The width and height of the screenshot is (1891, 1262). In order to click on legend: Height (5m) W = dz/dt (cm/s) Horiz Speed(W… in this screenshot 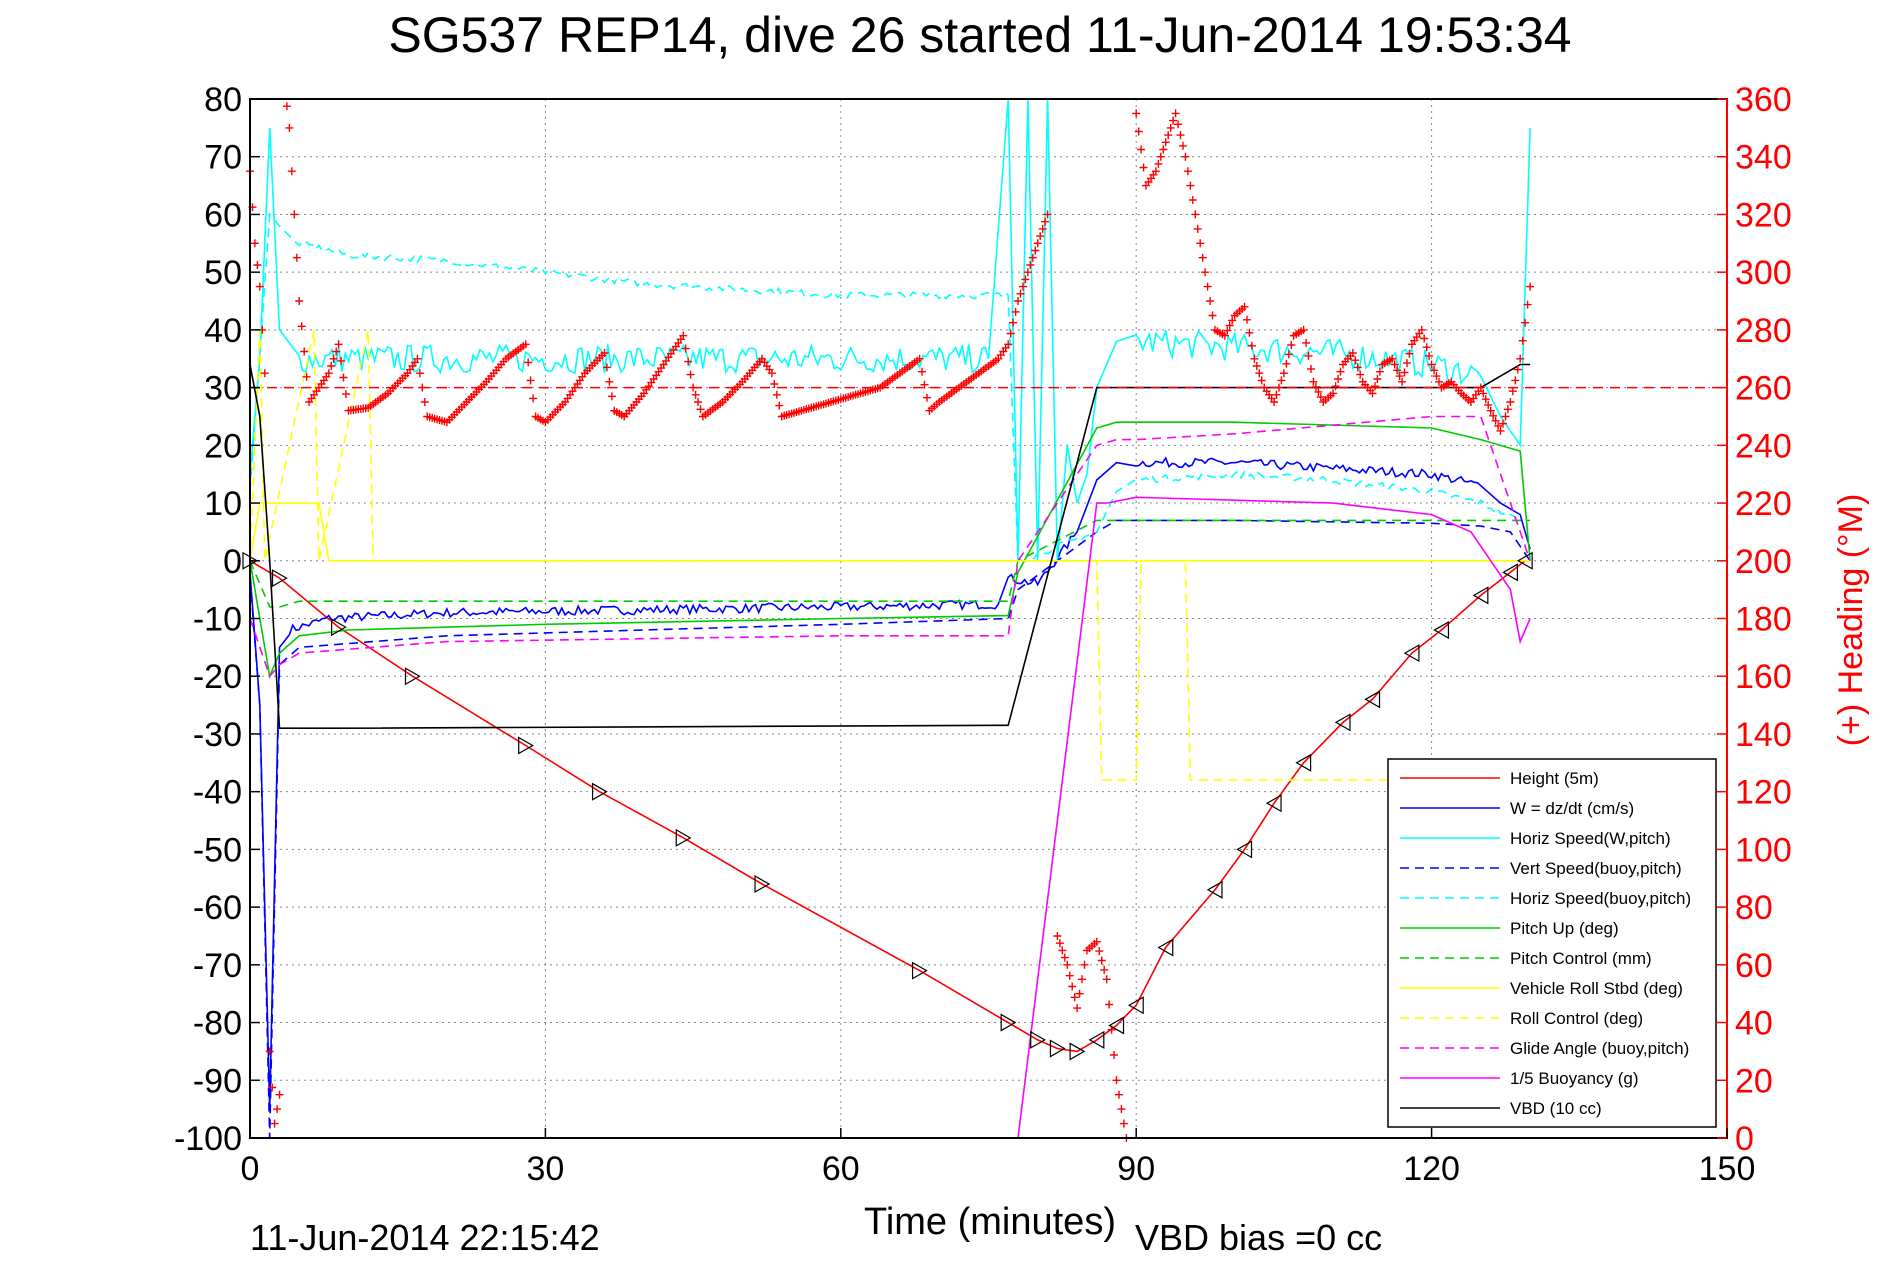, I will do `click(1552, 943)`.